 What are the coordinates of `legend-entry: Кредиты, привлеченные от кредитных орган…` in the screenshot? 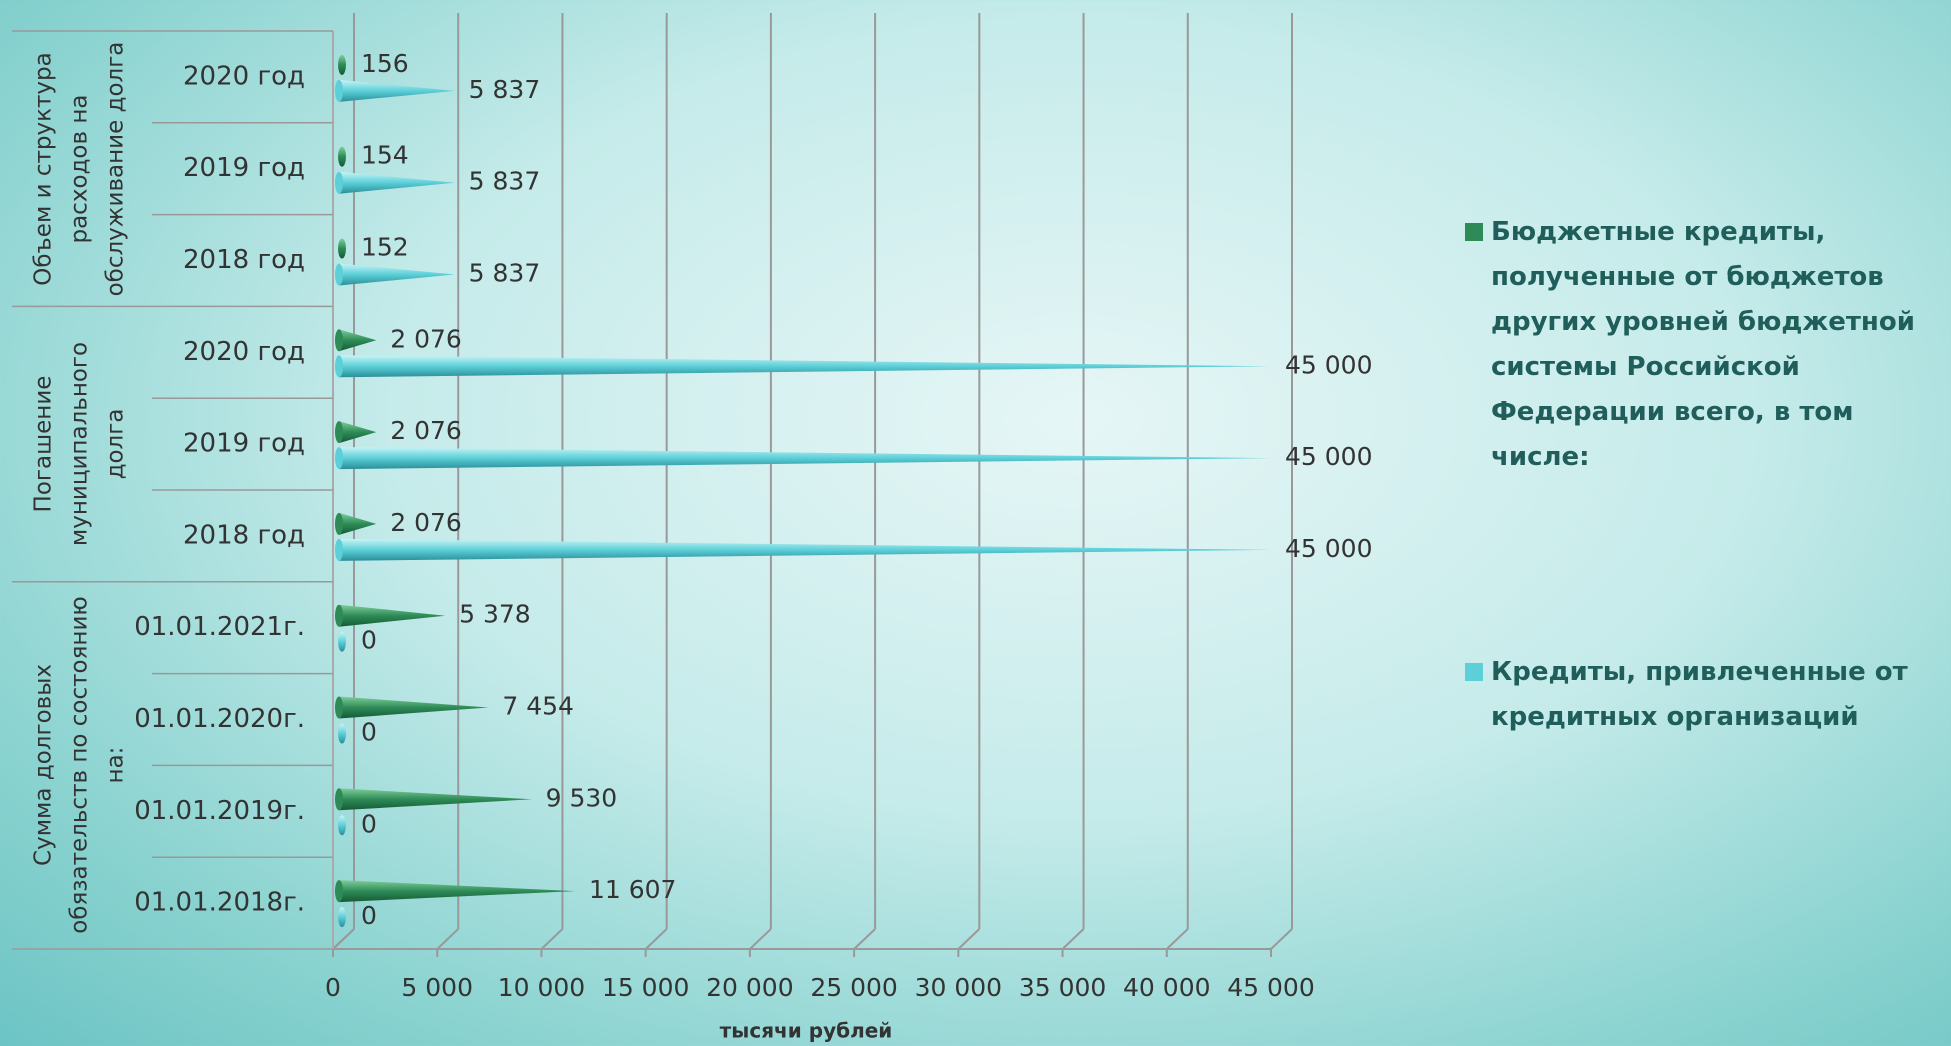 It's located at (1708, 695).